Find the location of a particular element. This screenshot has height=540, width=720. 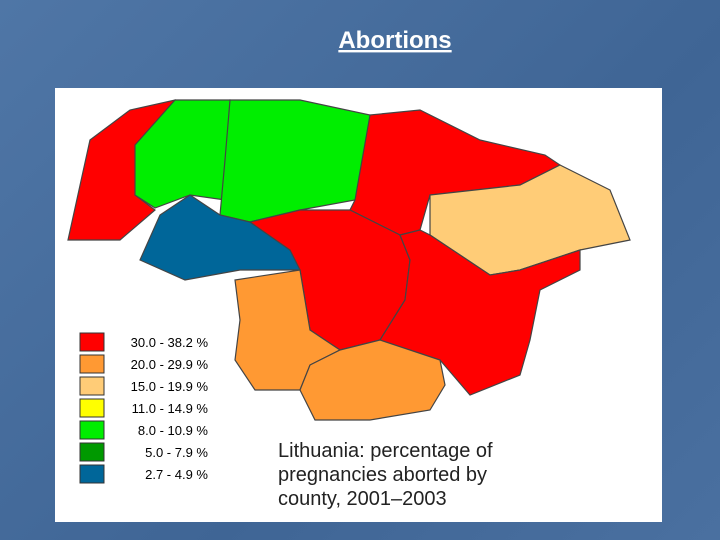

caption-line: pregnancies aborted by is located at coordinates (382, 475).